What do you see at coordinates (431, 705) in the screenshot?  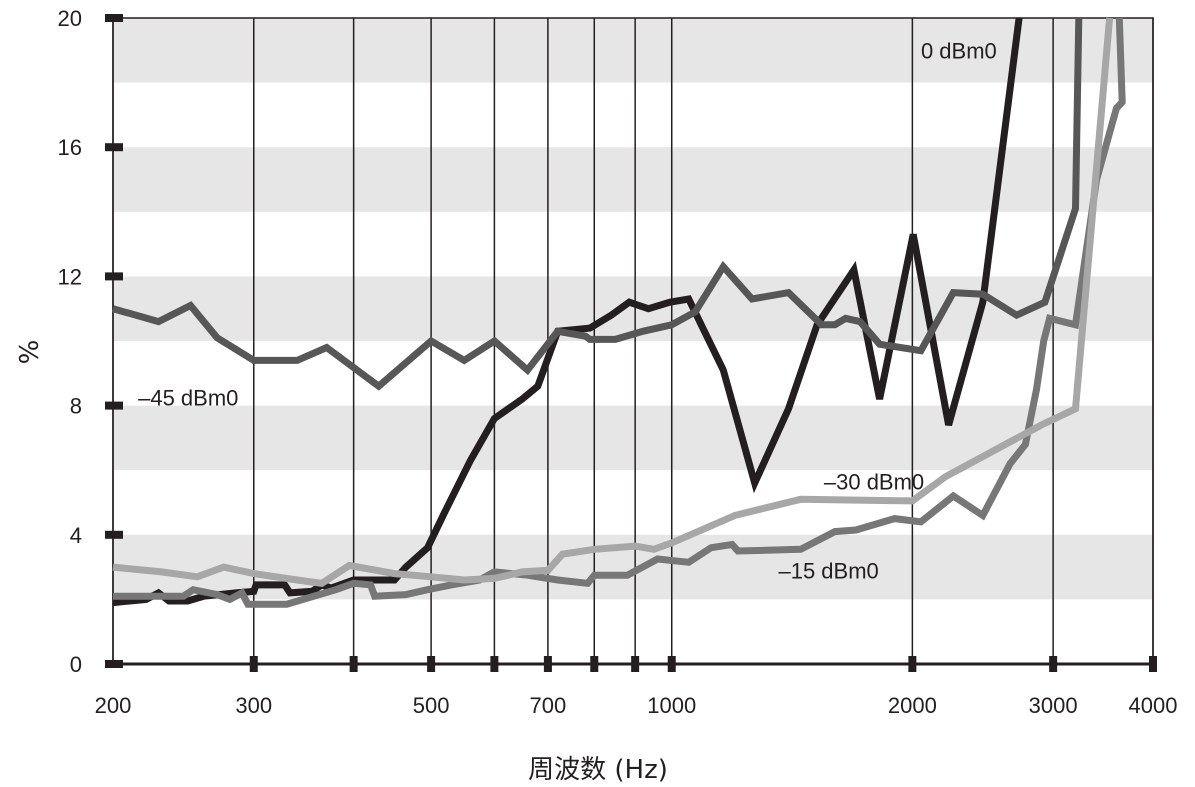 I see `x-tick-label: 500` at bounding box center [431, 705].